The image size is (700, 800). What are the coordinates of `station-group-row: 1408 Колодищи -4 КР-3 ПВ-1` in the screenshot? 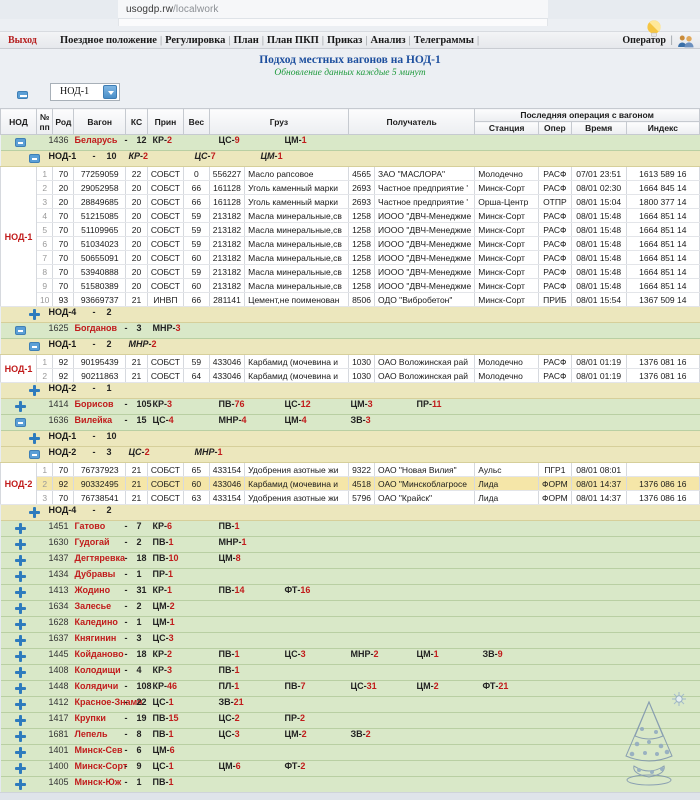 It's located at (350, 672).